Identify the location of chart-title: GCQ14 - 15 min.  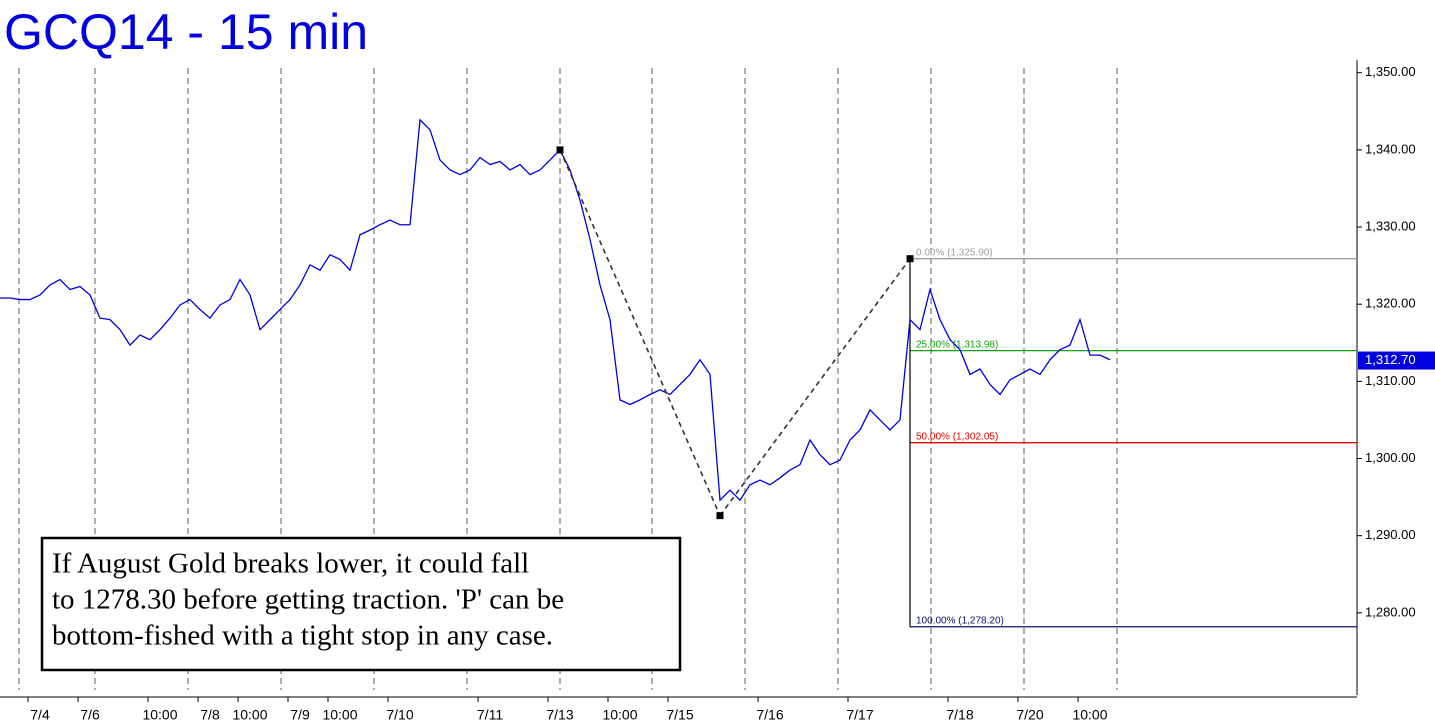
(186, 32).